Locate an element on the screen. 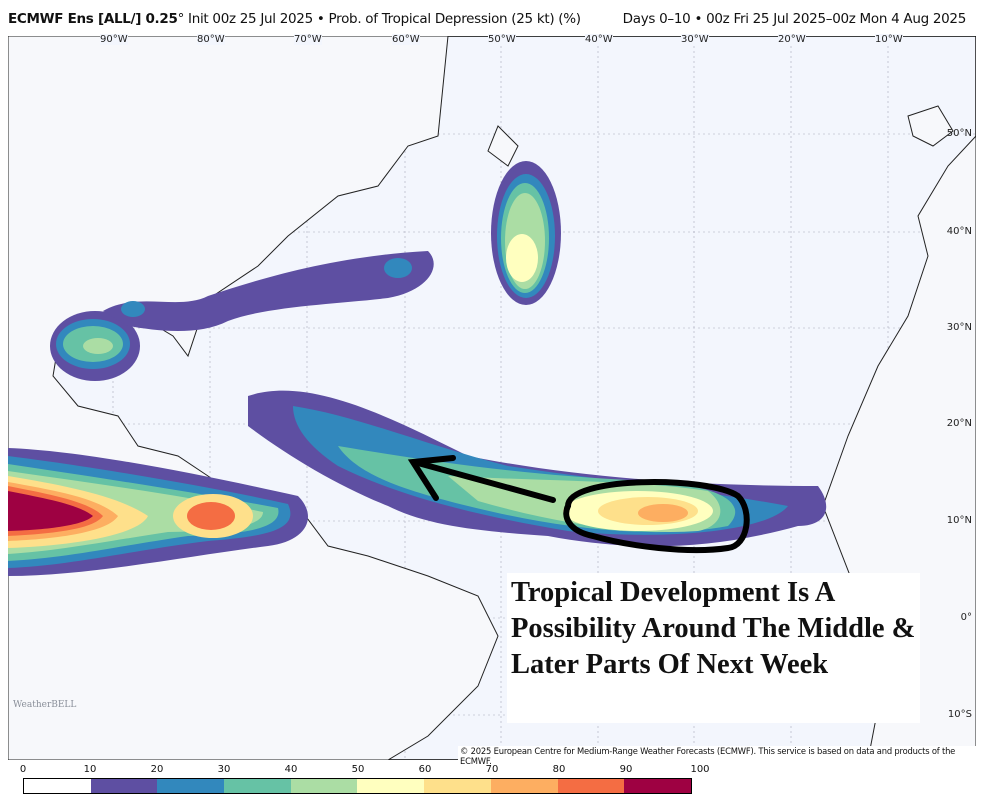 The height and width of the screenshot is (808, 984). colorbar-tick: 30 is located at coordinates (224, 769).